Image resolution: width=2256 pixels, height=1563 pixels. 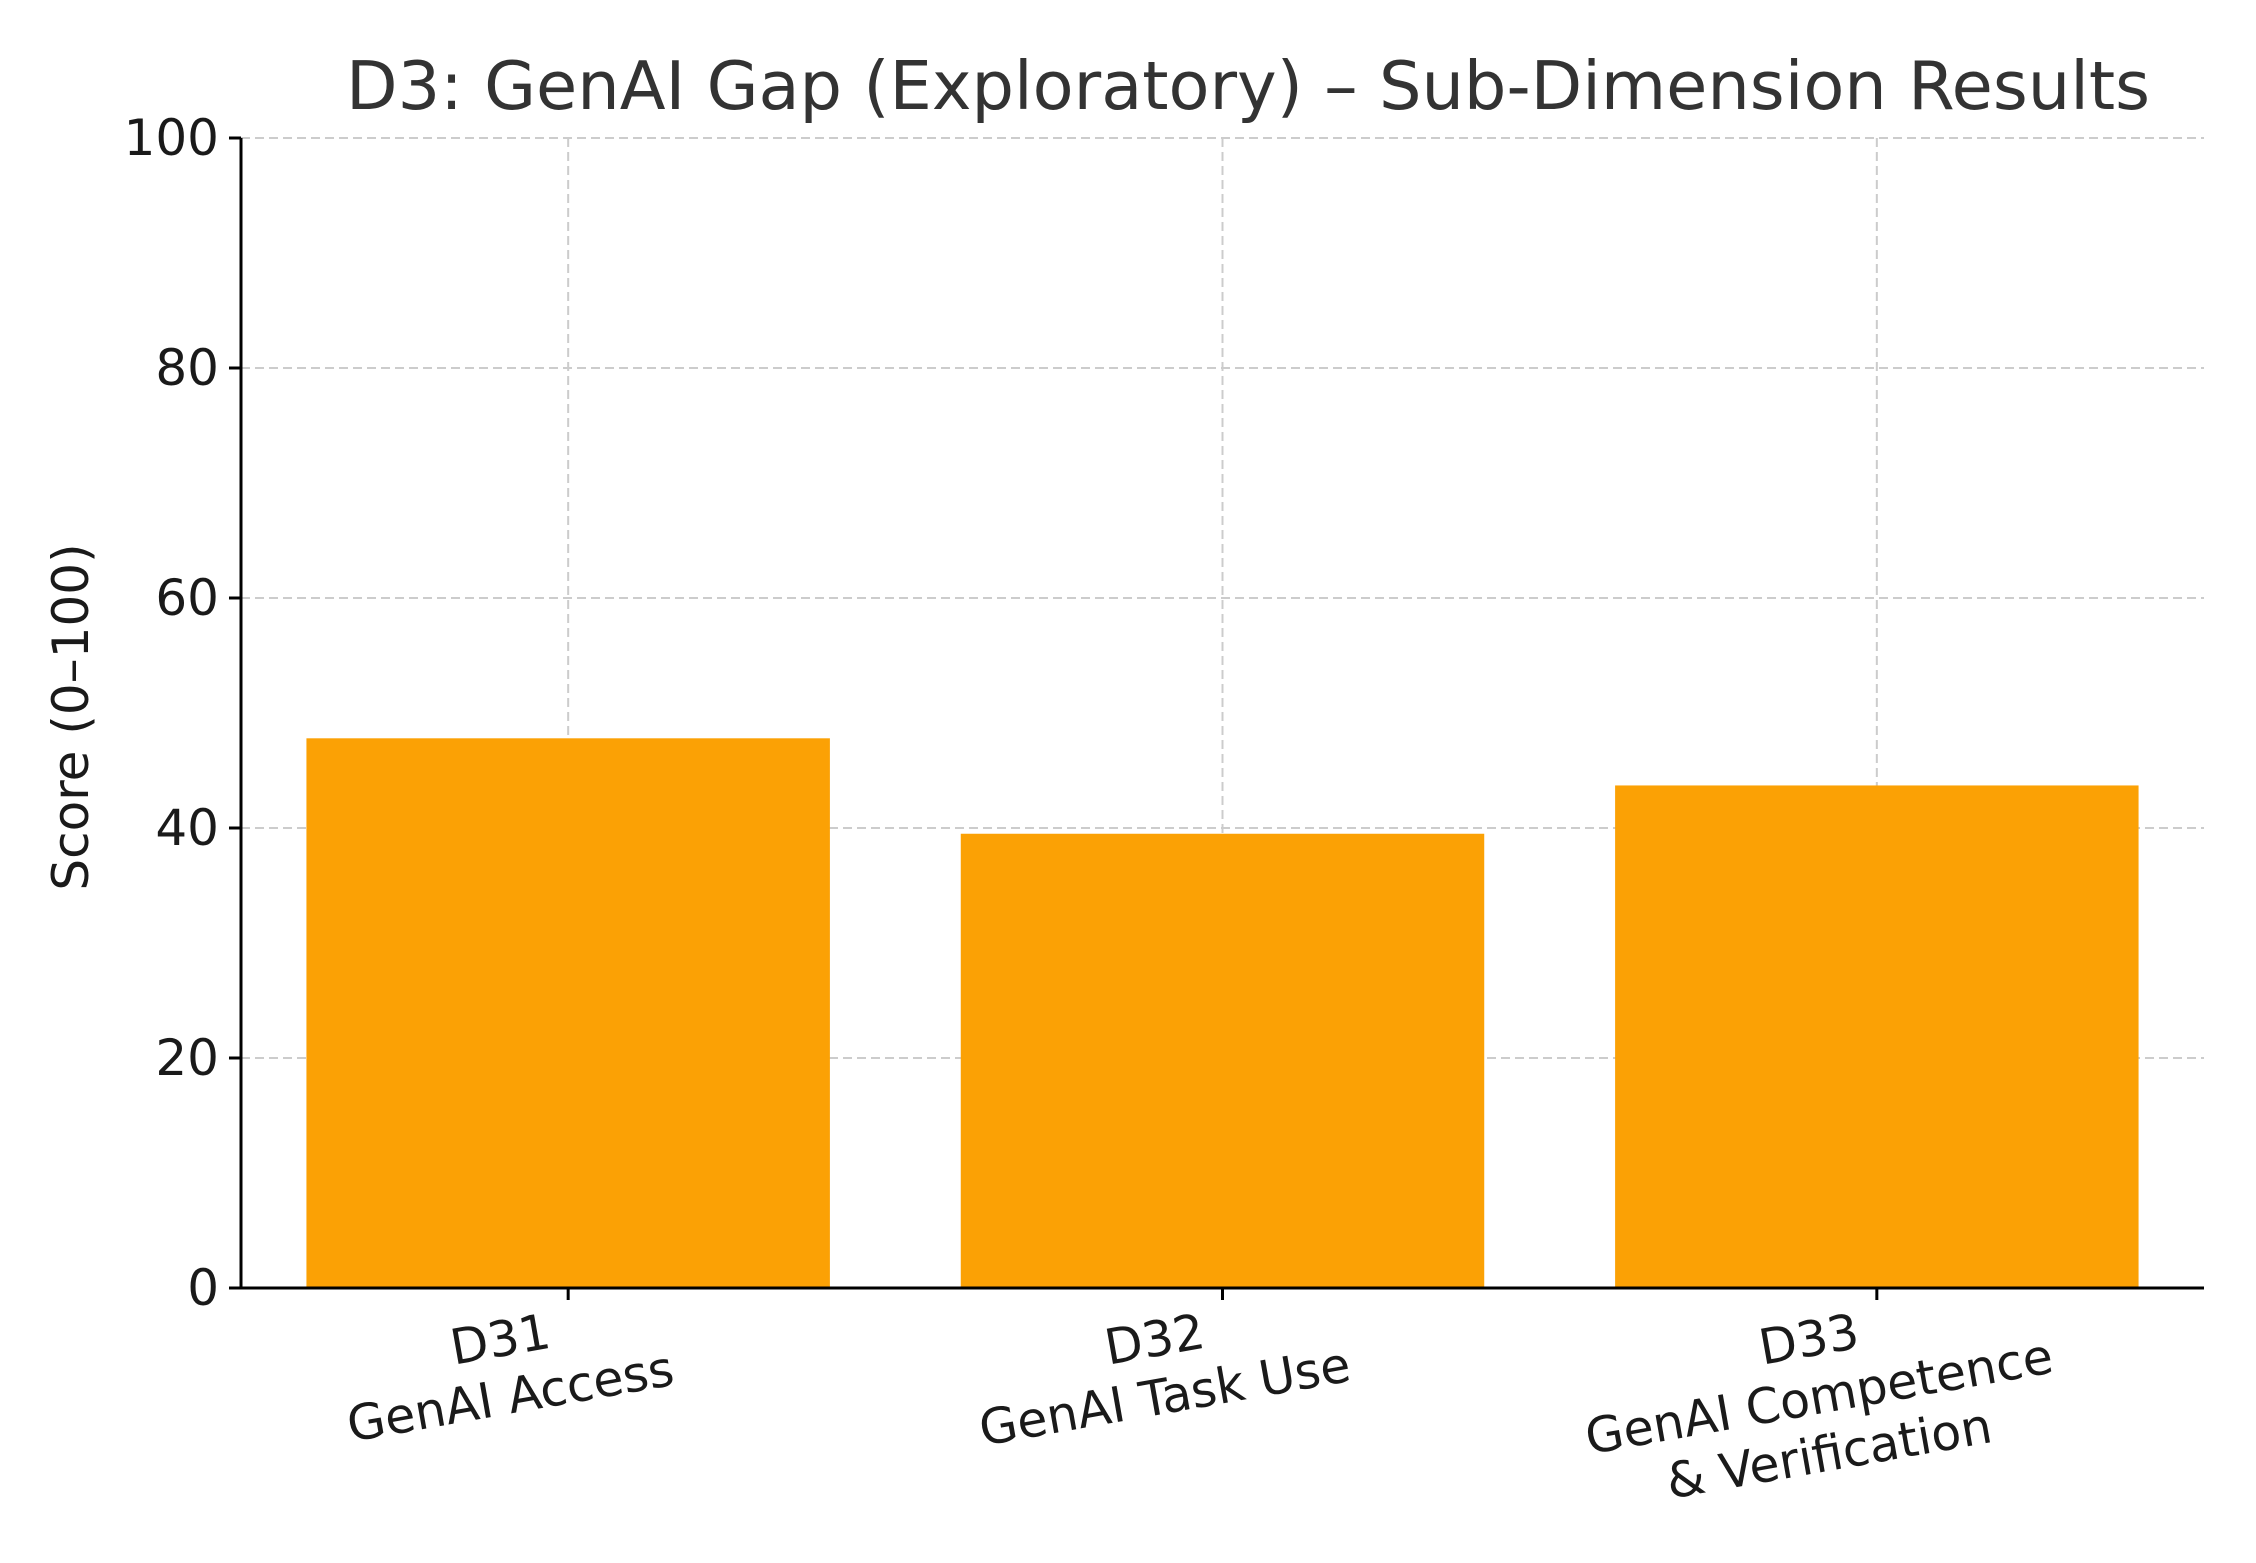 What do you see at coordinates (187, 828) in the screenshot?
I see `y-tick-label: 40` at bounding box center [187, 828].